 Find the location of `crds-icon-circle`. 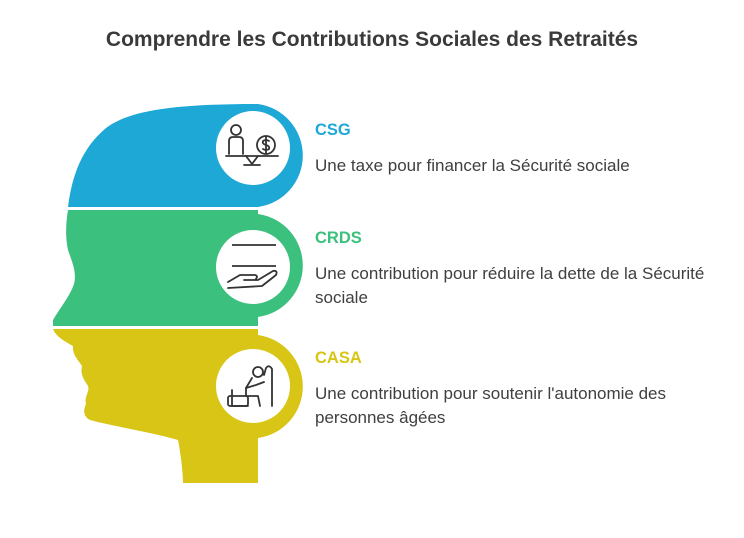

crds-icon-circle is located at coordinates (253, 267).